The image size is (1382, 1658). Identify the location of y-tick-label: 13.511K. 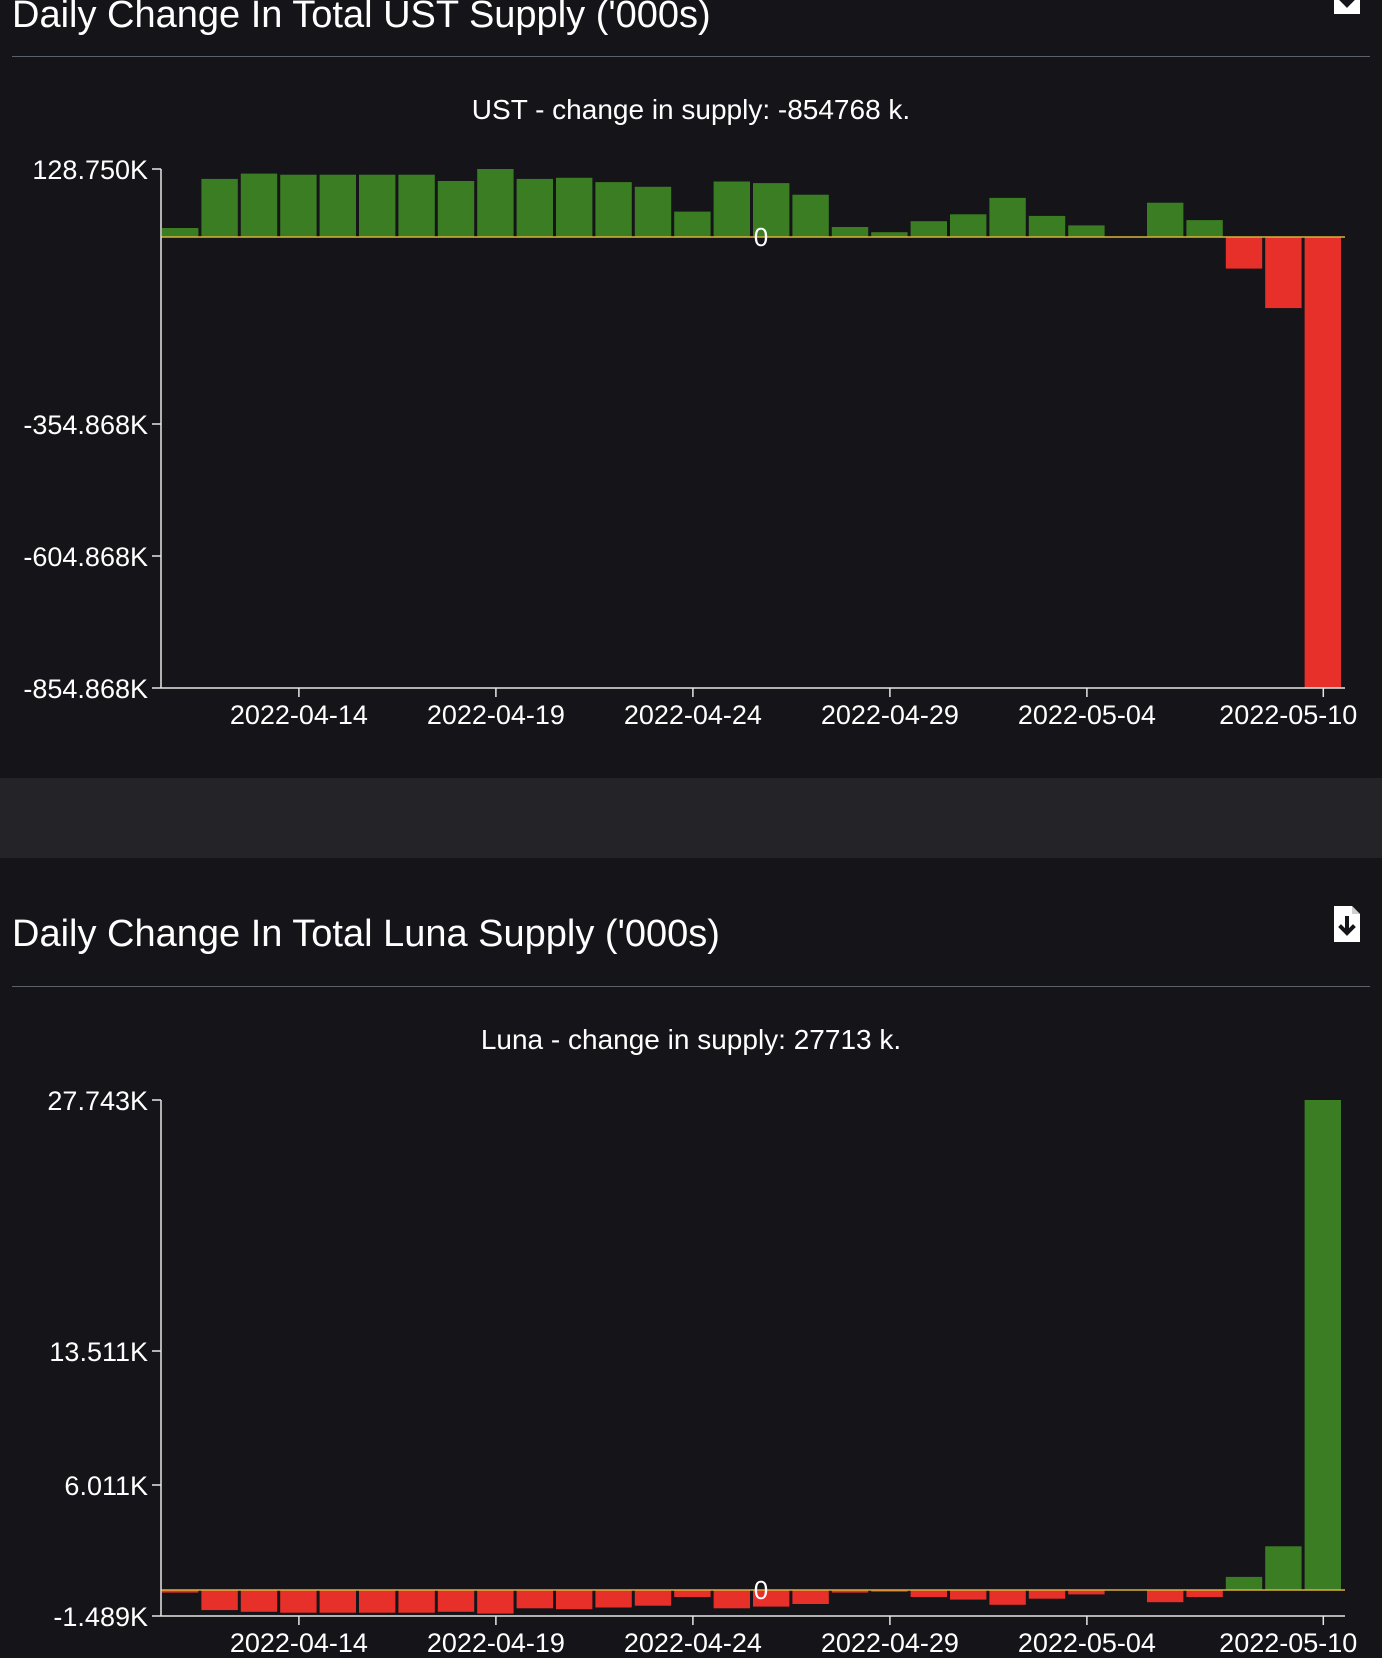
(98, 1352).